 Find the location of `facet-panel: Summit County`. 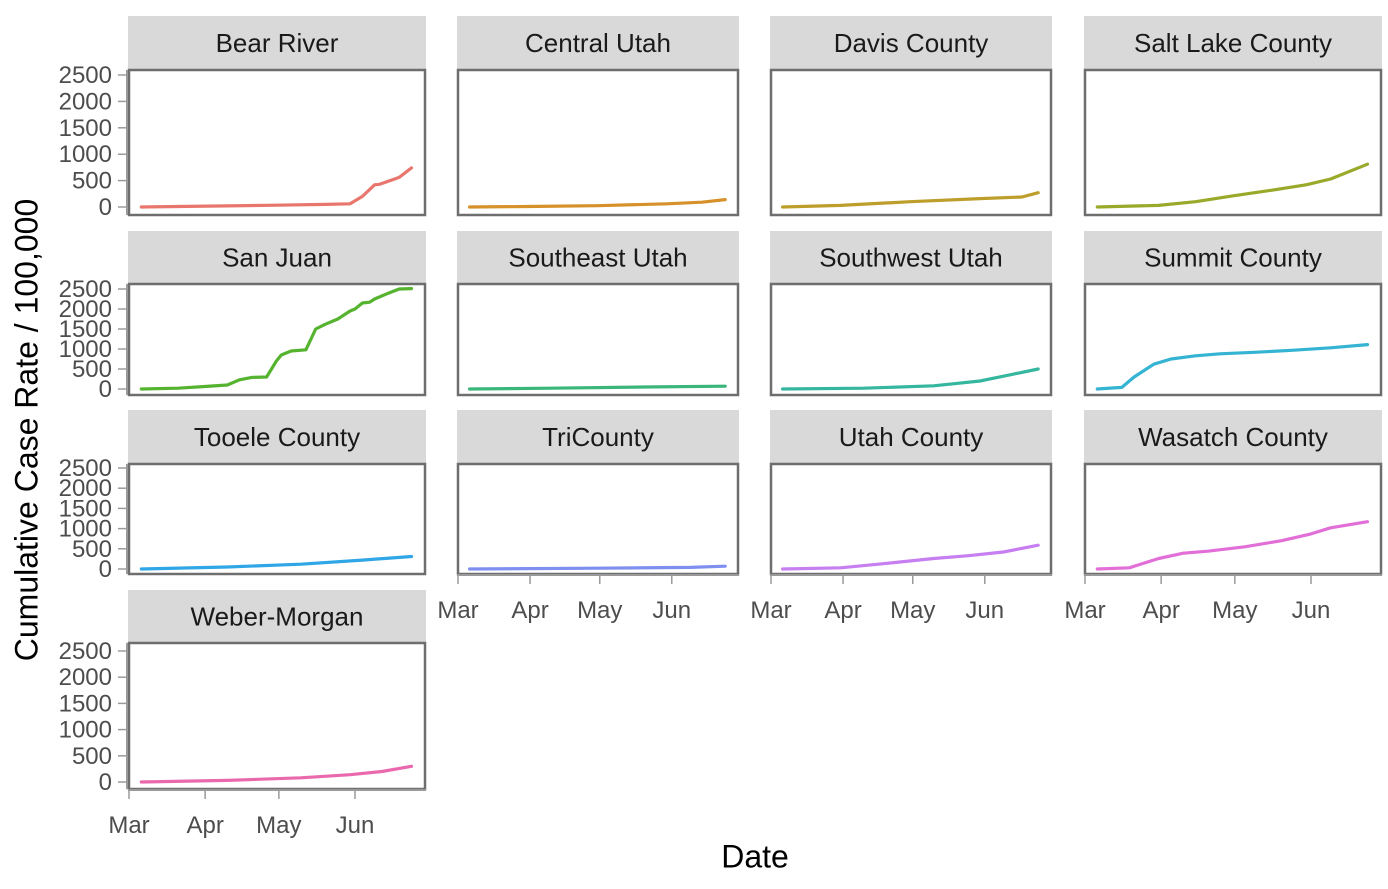

facet-panel: Summit County is located at coordinates (1233, 314).